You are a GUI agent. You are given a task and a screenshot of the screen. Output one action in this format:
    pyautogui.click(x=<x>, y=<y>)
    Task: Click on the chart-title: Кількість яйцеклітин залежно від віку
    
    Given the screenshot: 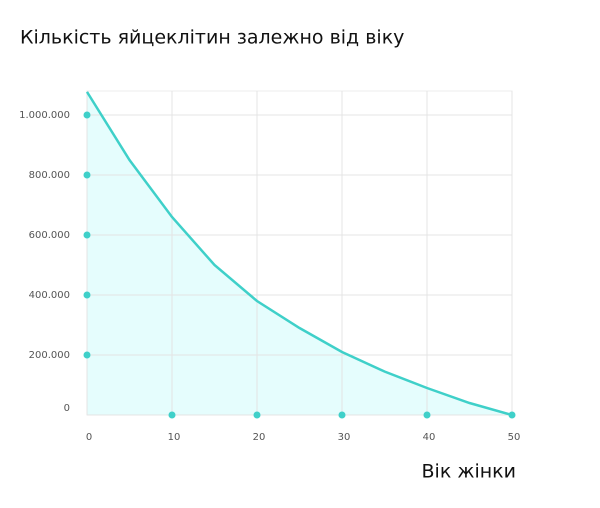 What is the action you would take?
    pyautogui.click(x=212, y=38)
    